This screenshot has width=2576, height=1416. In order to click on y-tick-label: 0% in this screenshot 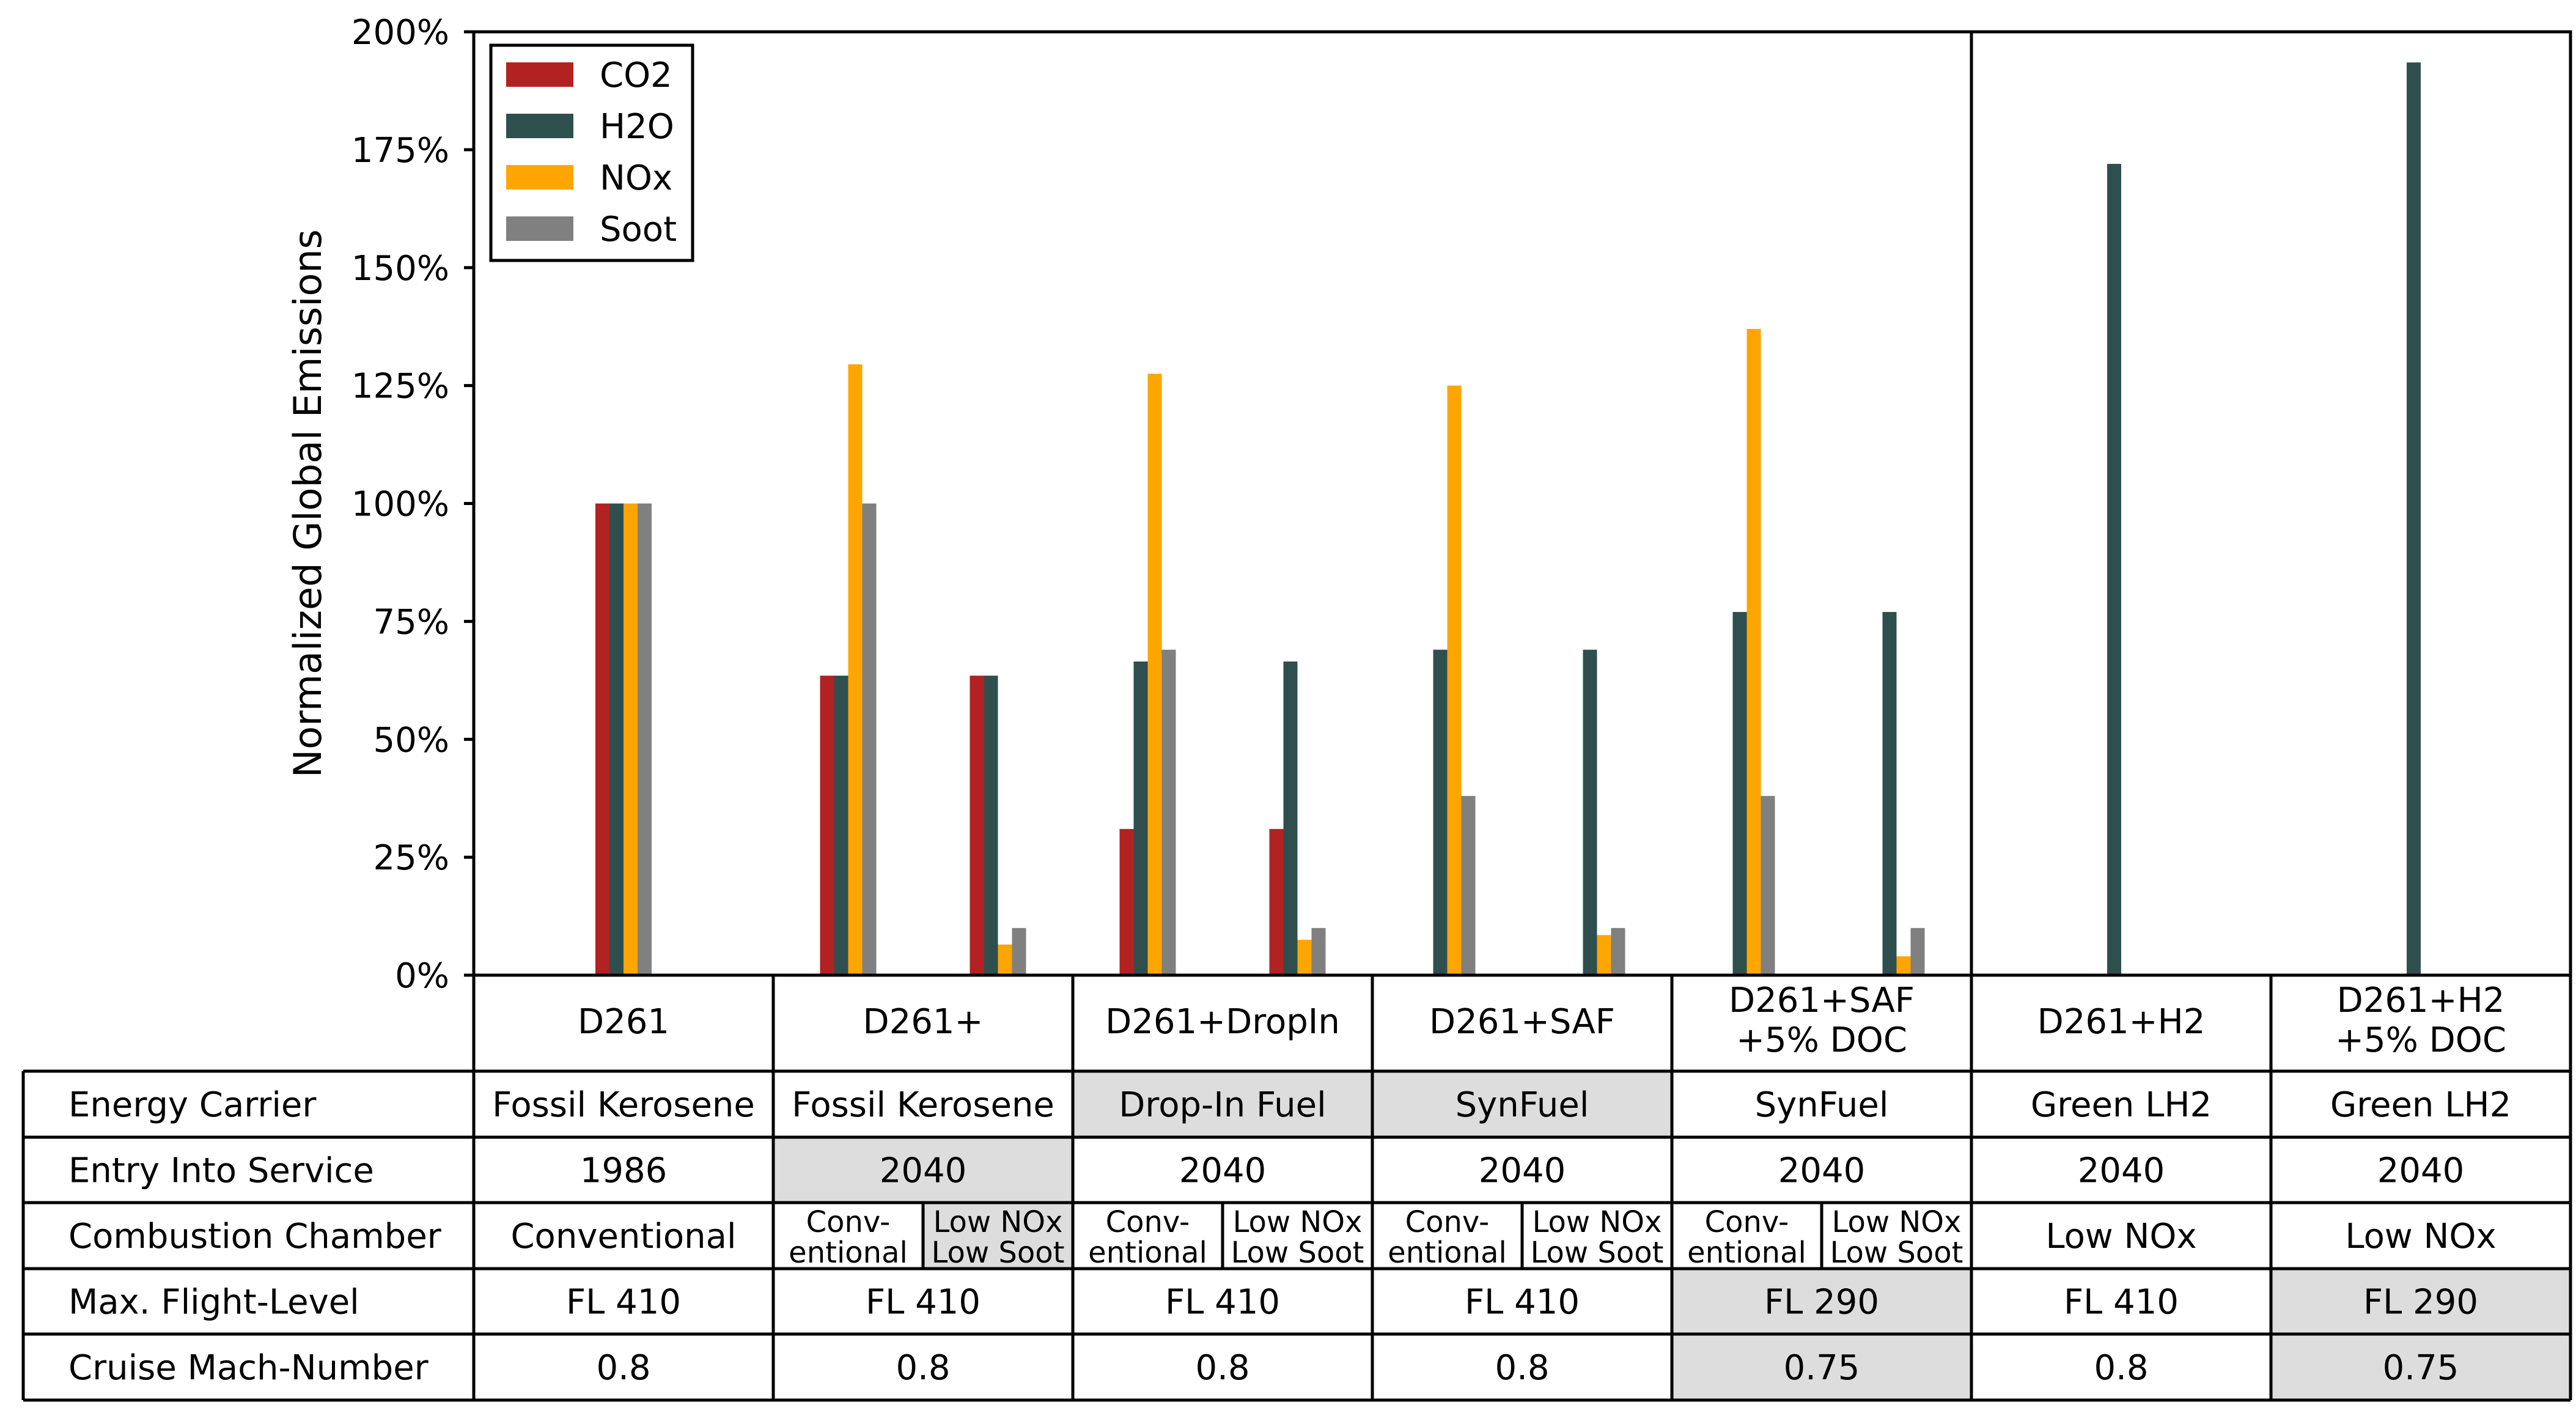, I will do `click(422, 976)`.